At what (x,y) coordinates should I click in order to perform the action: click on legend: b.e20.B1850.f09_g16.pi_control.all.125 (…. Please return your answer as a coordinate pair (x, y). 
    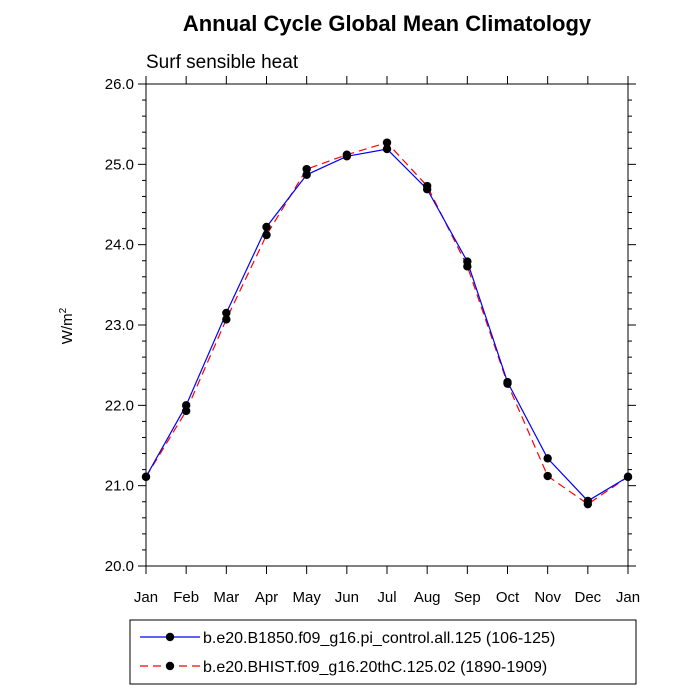
    Looking at the image, I should click on (383, 652).